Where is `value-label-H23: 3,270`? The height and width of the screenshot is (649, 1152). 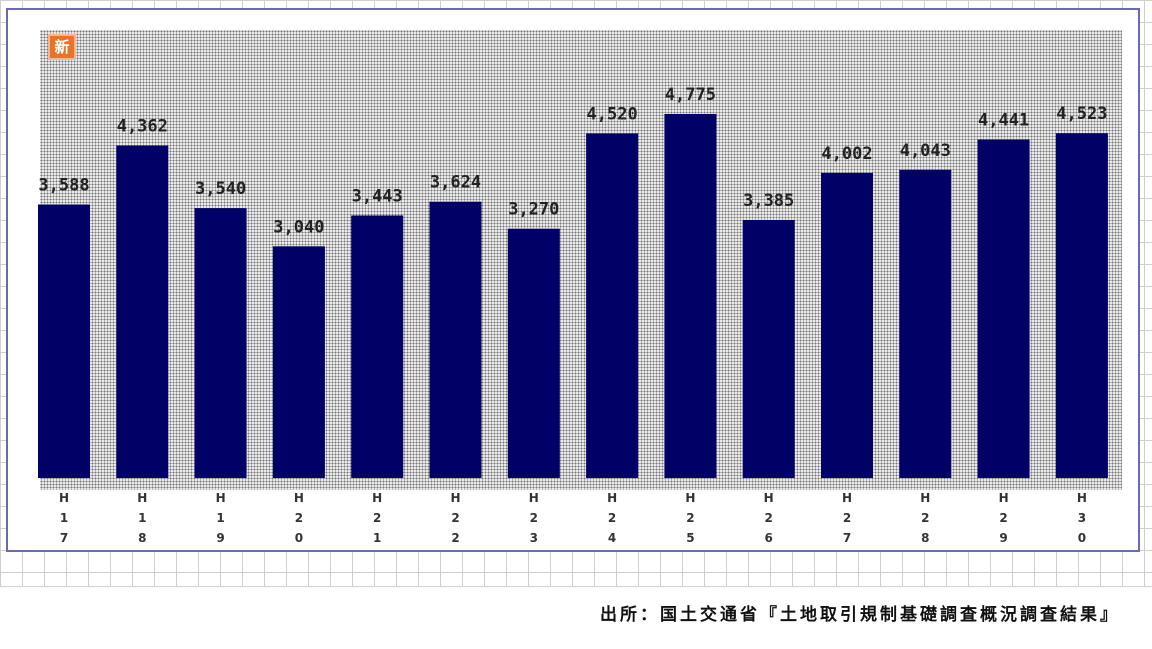
value-label-H23: 3,270 is located at coordinates (533, 210).